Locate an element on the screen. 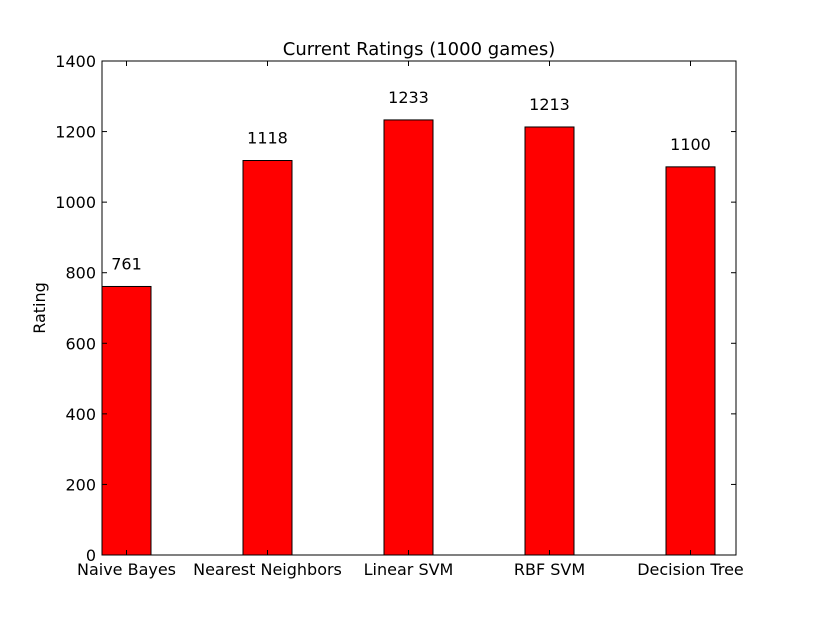 The width and height of the screenshot is (817, 617). data-label: 761 is located at coordinates (126, 263).